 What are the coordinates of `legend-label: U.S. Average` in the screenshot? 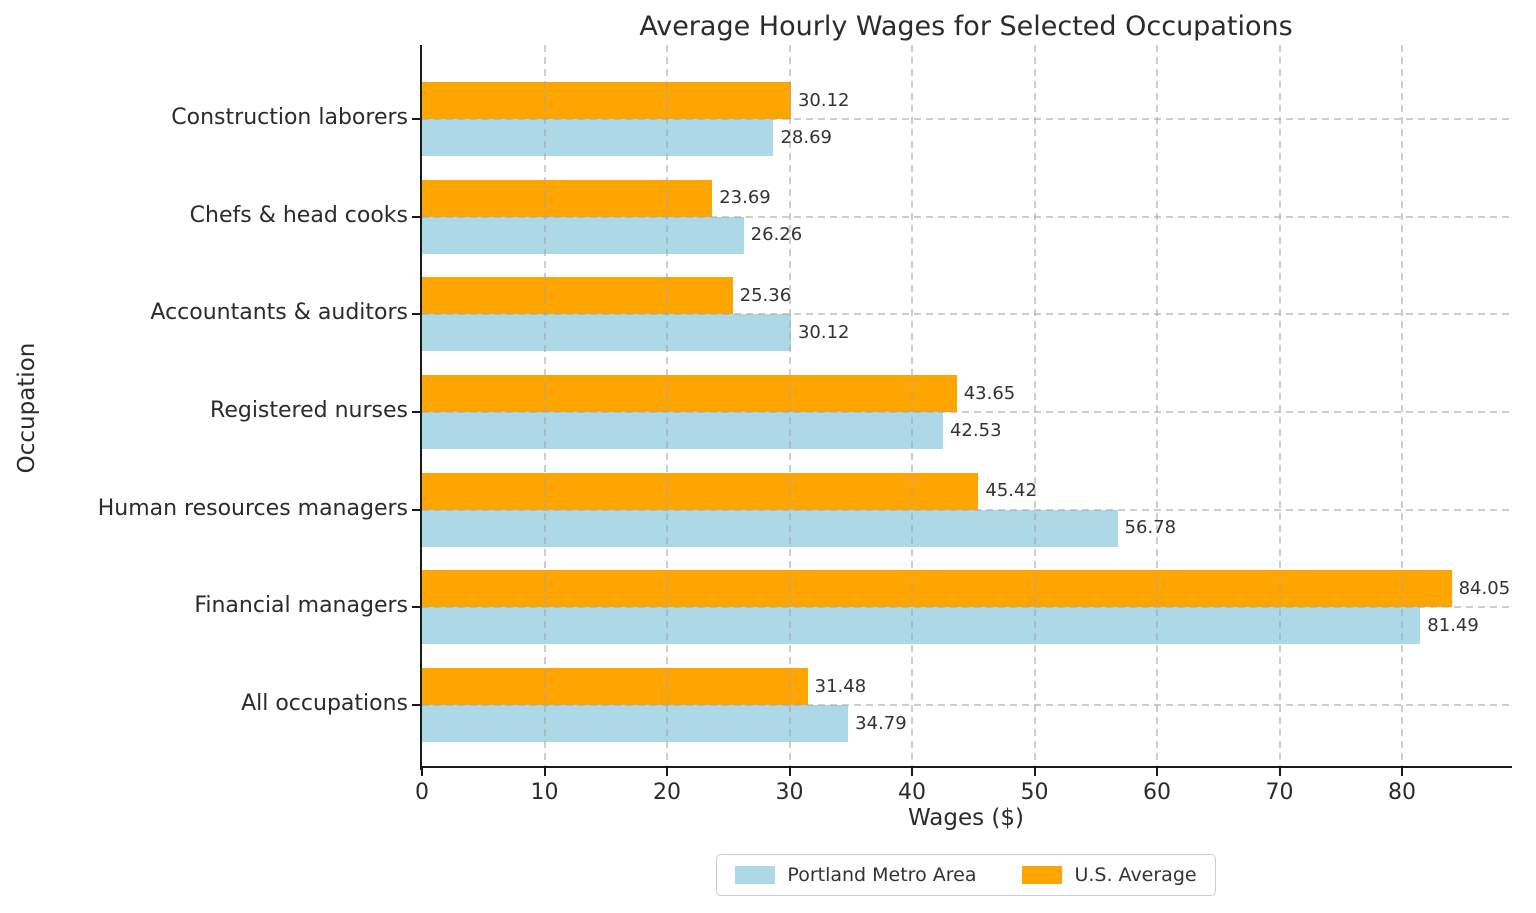 It's located at (1135, 875).